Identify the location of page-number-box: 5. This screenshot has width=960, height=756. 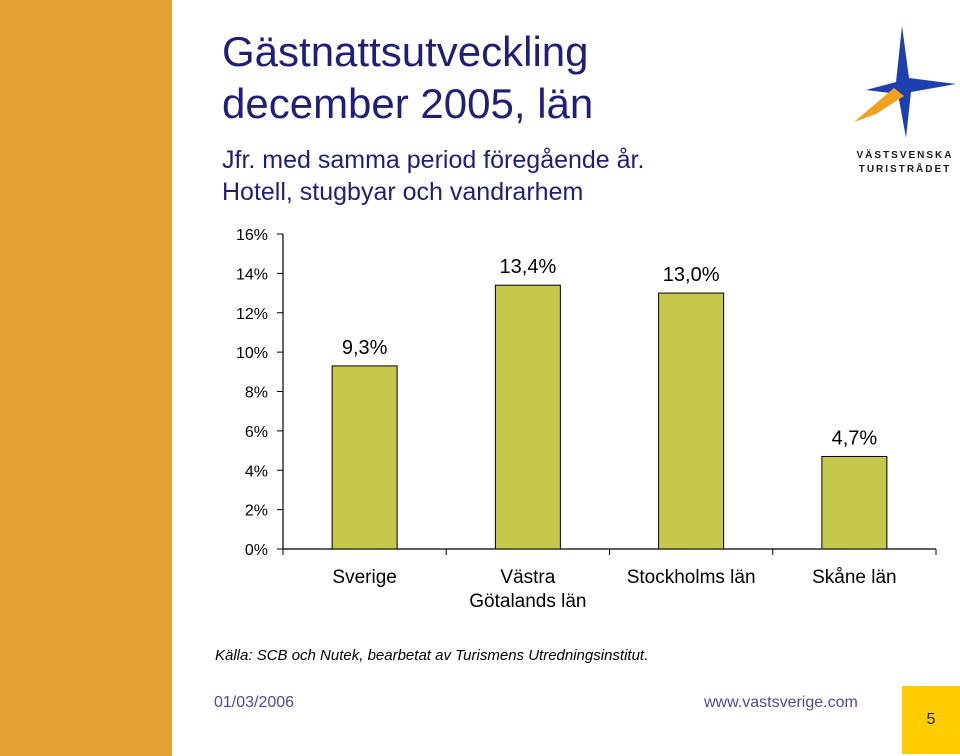
(931, 720).